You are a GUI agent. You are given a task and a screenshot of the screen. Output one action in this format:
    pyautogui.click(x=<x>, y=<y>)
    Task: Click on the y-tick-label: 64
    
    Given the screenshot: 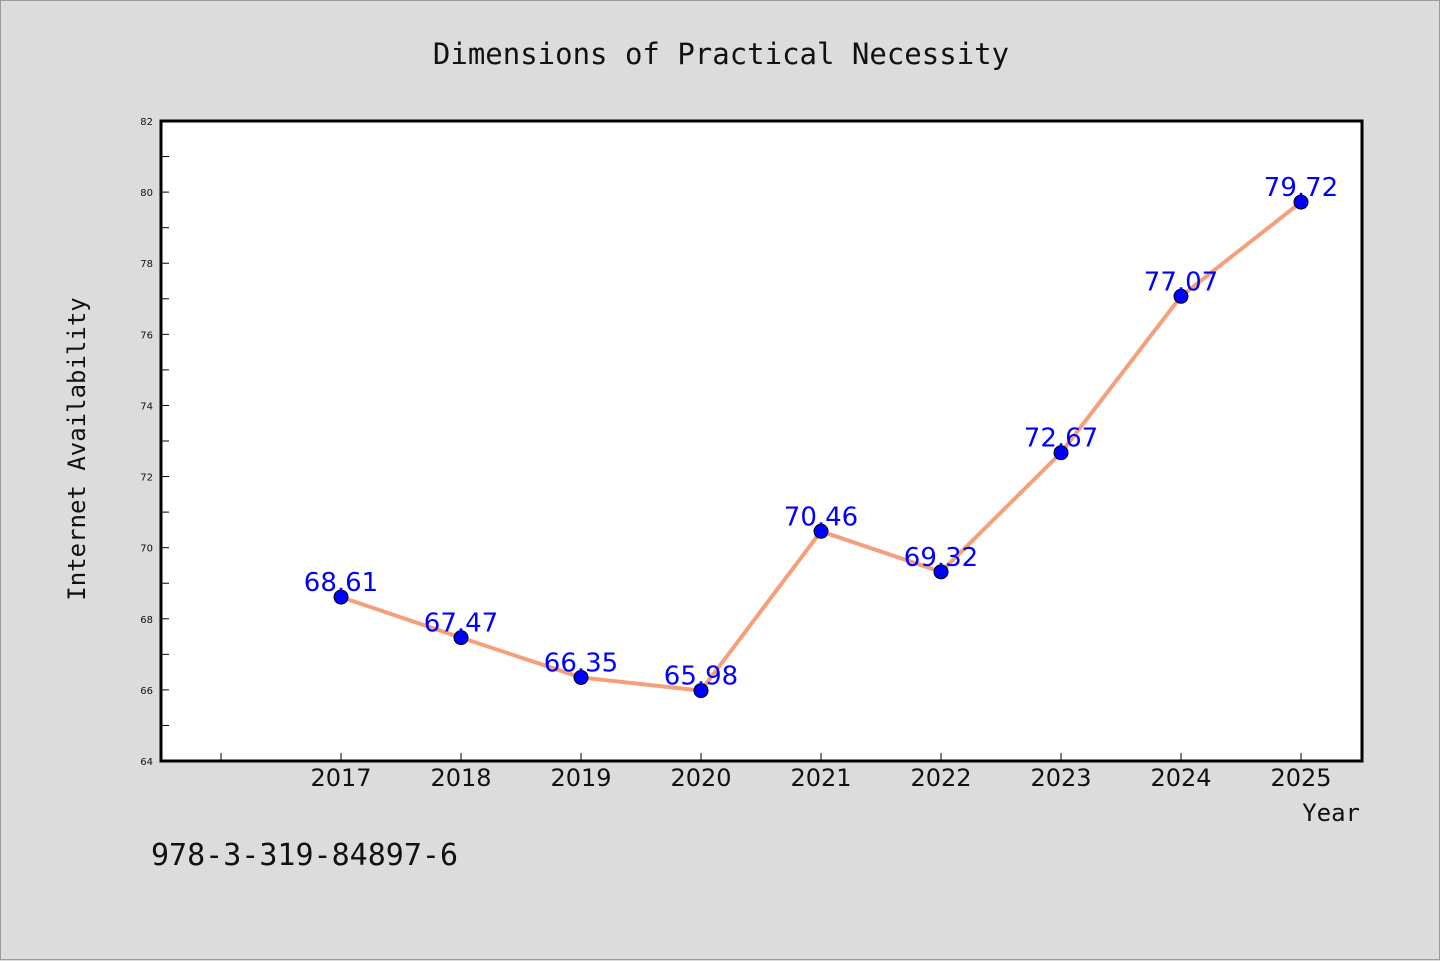 What is the action you would take?
    pyautogui.click(x=146, y=762)
    